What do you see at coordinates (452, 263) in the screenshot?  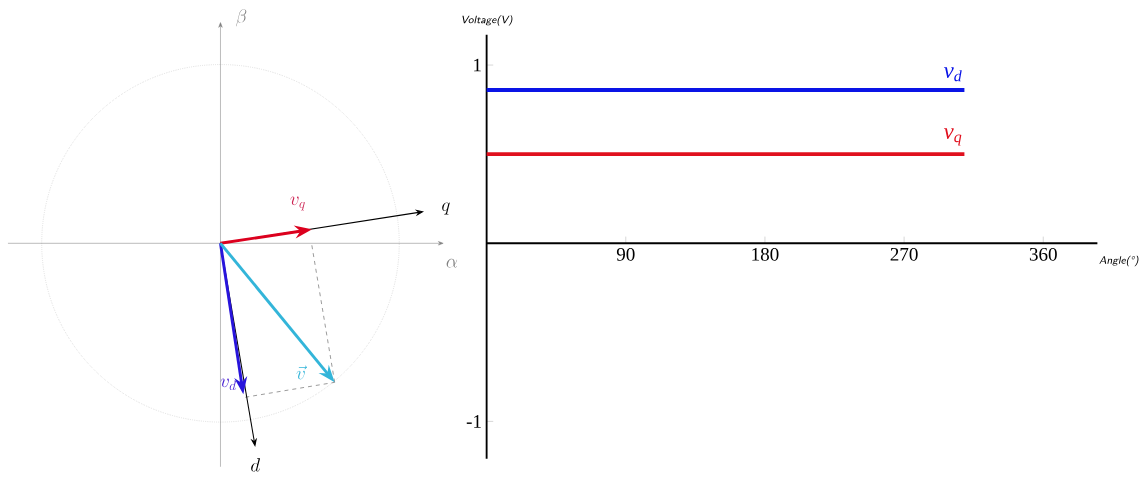 I see `text: $\alpha$` at bounding box center [452, 263].